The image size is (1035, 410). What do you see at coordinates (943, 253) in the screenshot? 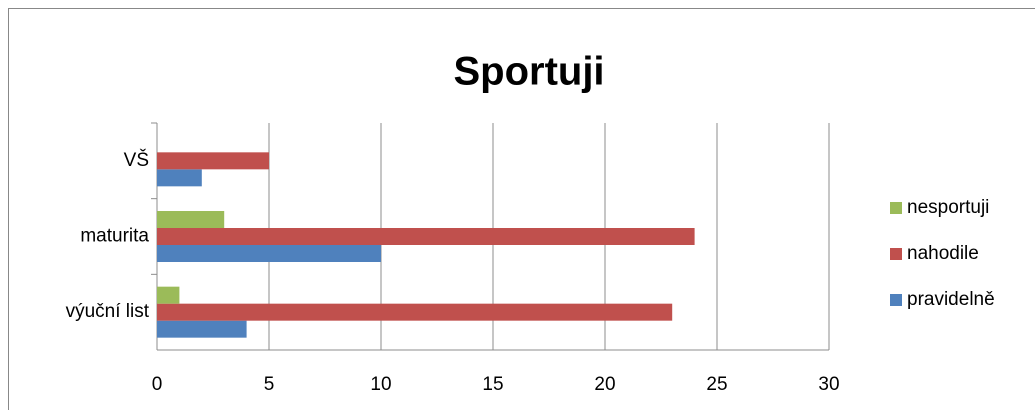
I see `legend-label: nahodile` at bounding box center [943, 253].